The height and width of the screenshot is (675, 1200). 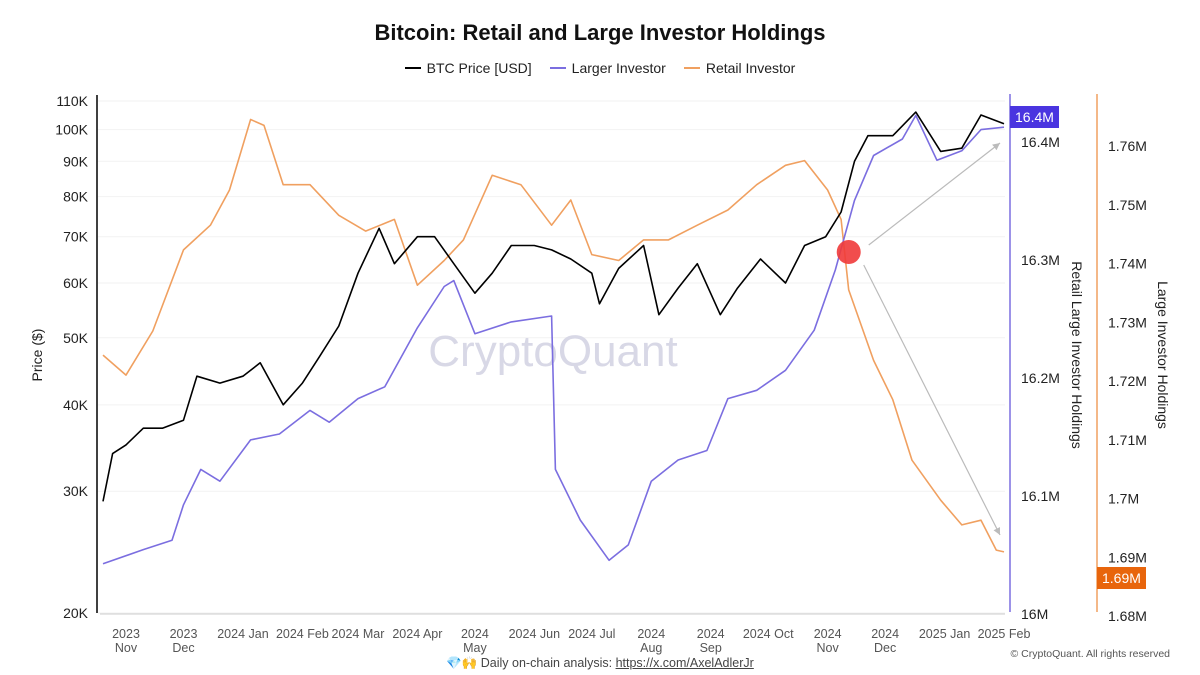 I want to click on x-tick-label: Aug, so click(x=651, y=648).